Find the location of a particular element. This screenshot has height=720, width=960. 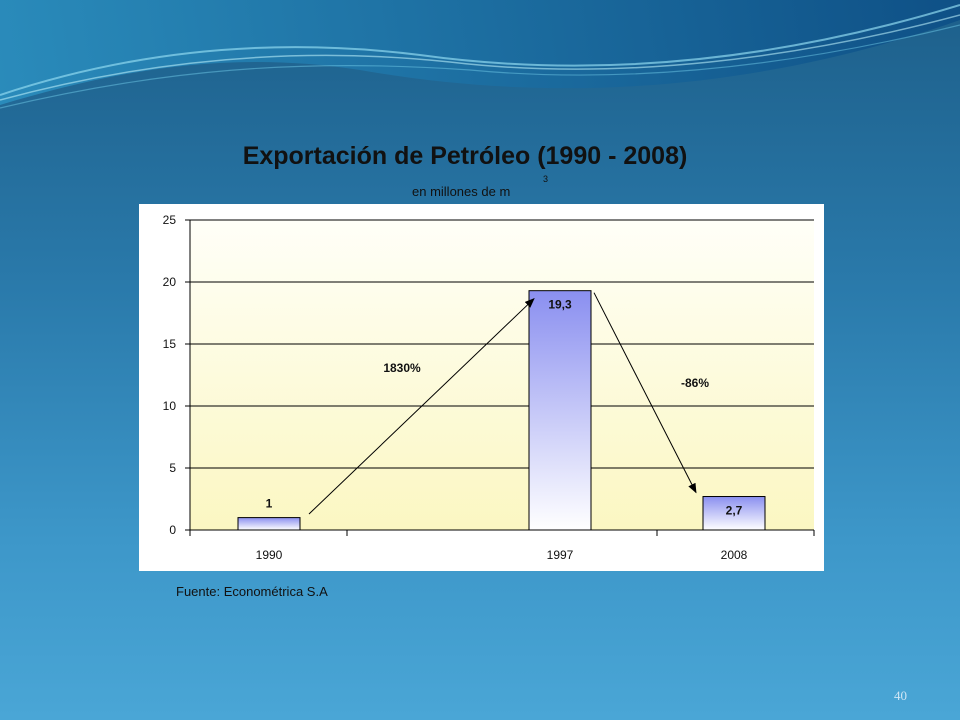

data-label: 1 is located at coordinates (269, 504).